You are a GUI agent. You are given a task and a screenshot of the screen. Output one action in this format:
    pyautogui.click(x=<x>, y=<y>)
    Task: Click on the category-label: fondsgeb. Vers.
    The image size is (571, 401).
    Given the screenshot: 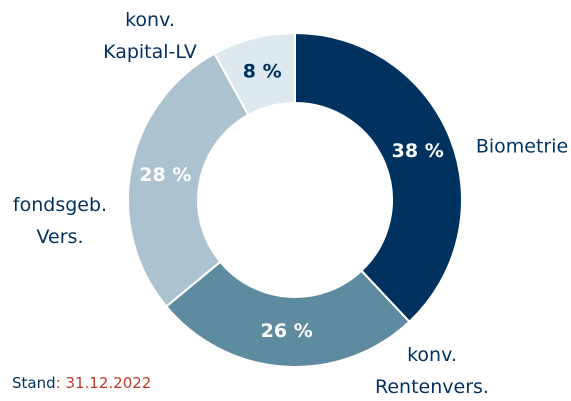 What is the action you would take?
    pyautogui.click(x=60, y=221)
    